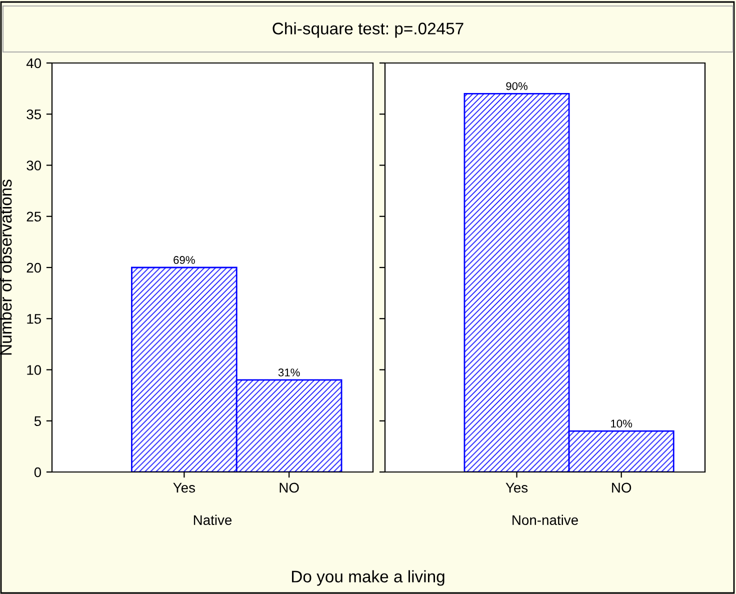  I want to click on annotation: 31%, so click(289, 372).